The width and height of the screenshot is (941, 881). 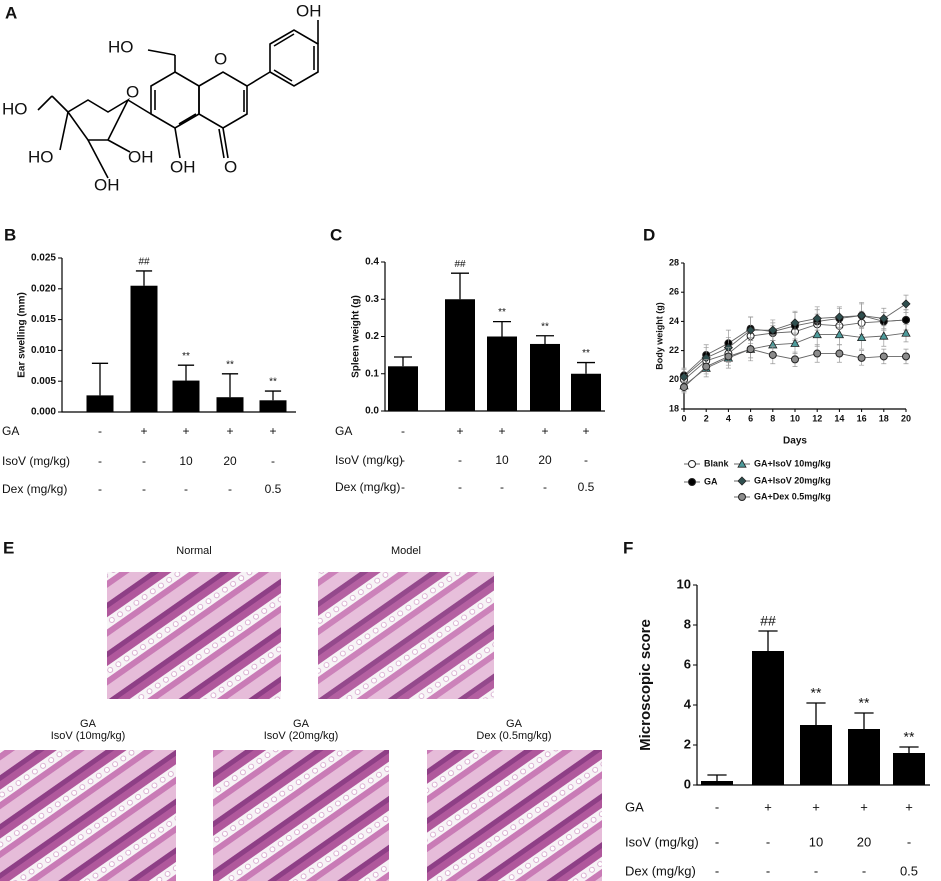 What do you see at coordinates (8, 547) in the screenshot?
I see `panel-label: E` at bounding box center [8, 547].